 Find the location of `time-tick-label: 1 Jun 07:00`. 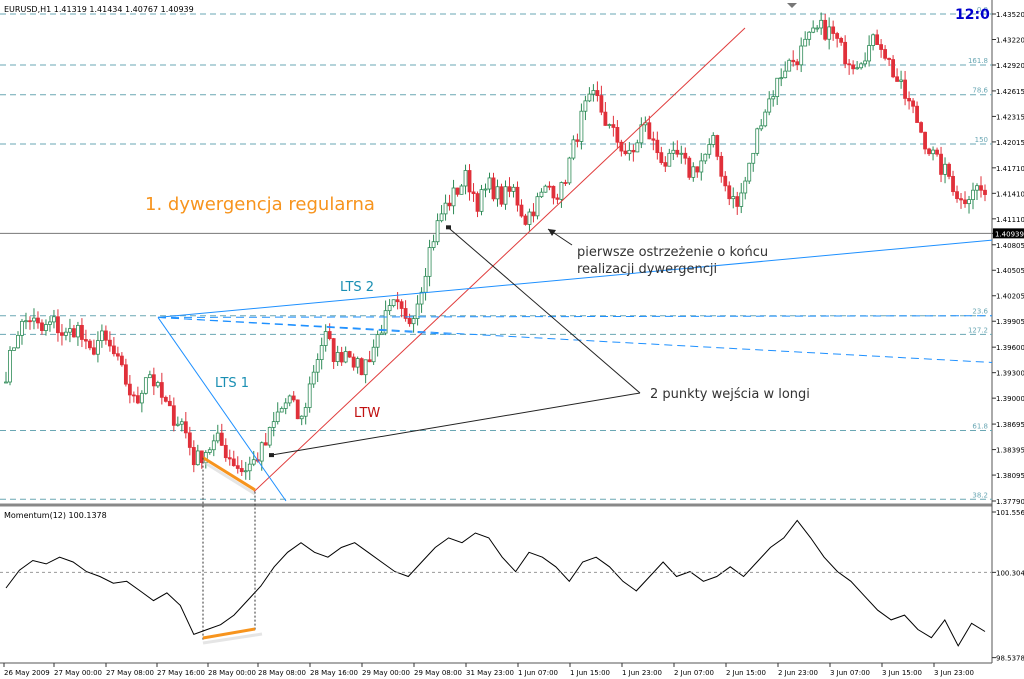

time-tick-label: 1 Jun 07:00 is located at coordinates (538, 673).